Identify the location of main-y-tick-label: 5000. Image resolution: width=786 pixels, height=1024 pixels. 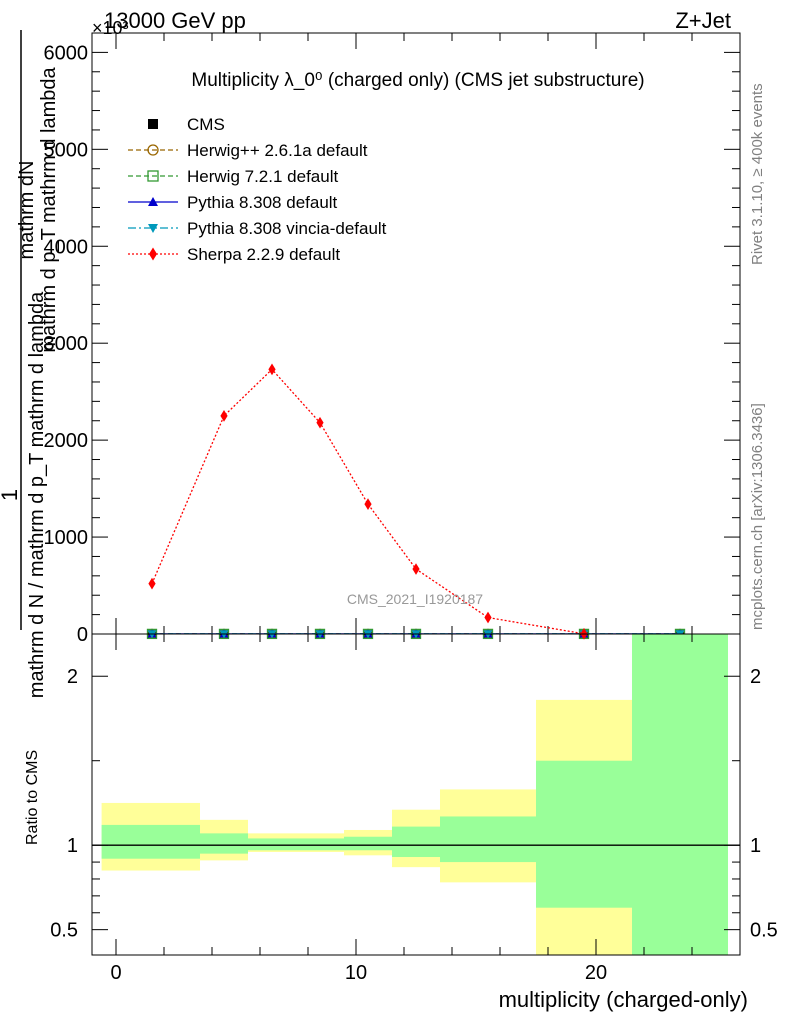
(66, 150).